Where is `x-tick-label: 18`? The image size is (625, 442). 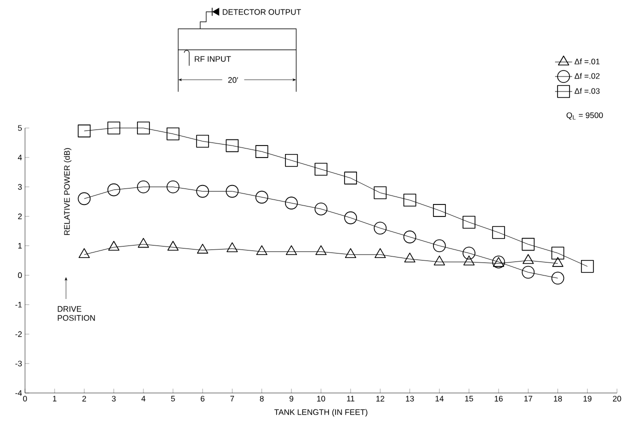 x-tick-label: 18 is located at coordinates (558, 399).